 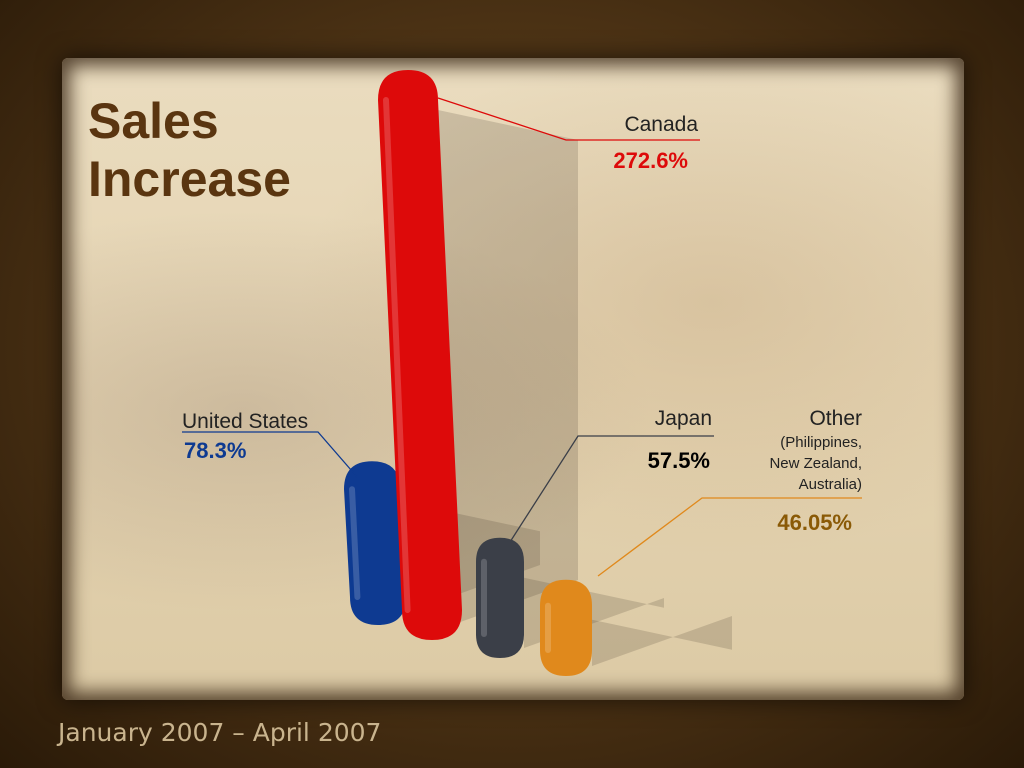 I want to click on bar-other, so click(x=566, y=627).